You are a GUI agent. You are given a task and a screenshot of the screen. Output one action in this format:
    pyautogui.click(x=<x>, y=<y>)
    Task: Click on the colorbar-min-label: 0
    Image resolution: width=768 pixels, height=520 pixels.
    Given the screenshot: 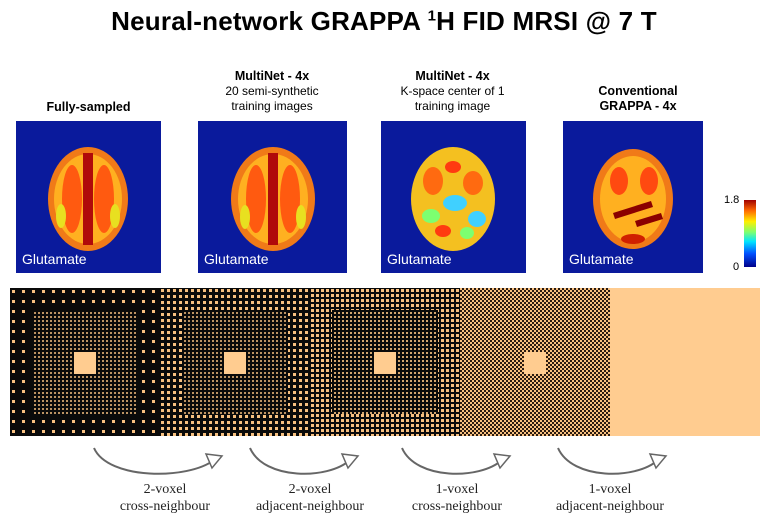 What is the action you would take?
    pyautogui.click(x=736, y=267)
    